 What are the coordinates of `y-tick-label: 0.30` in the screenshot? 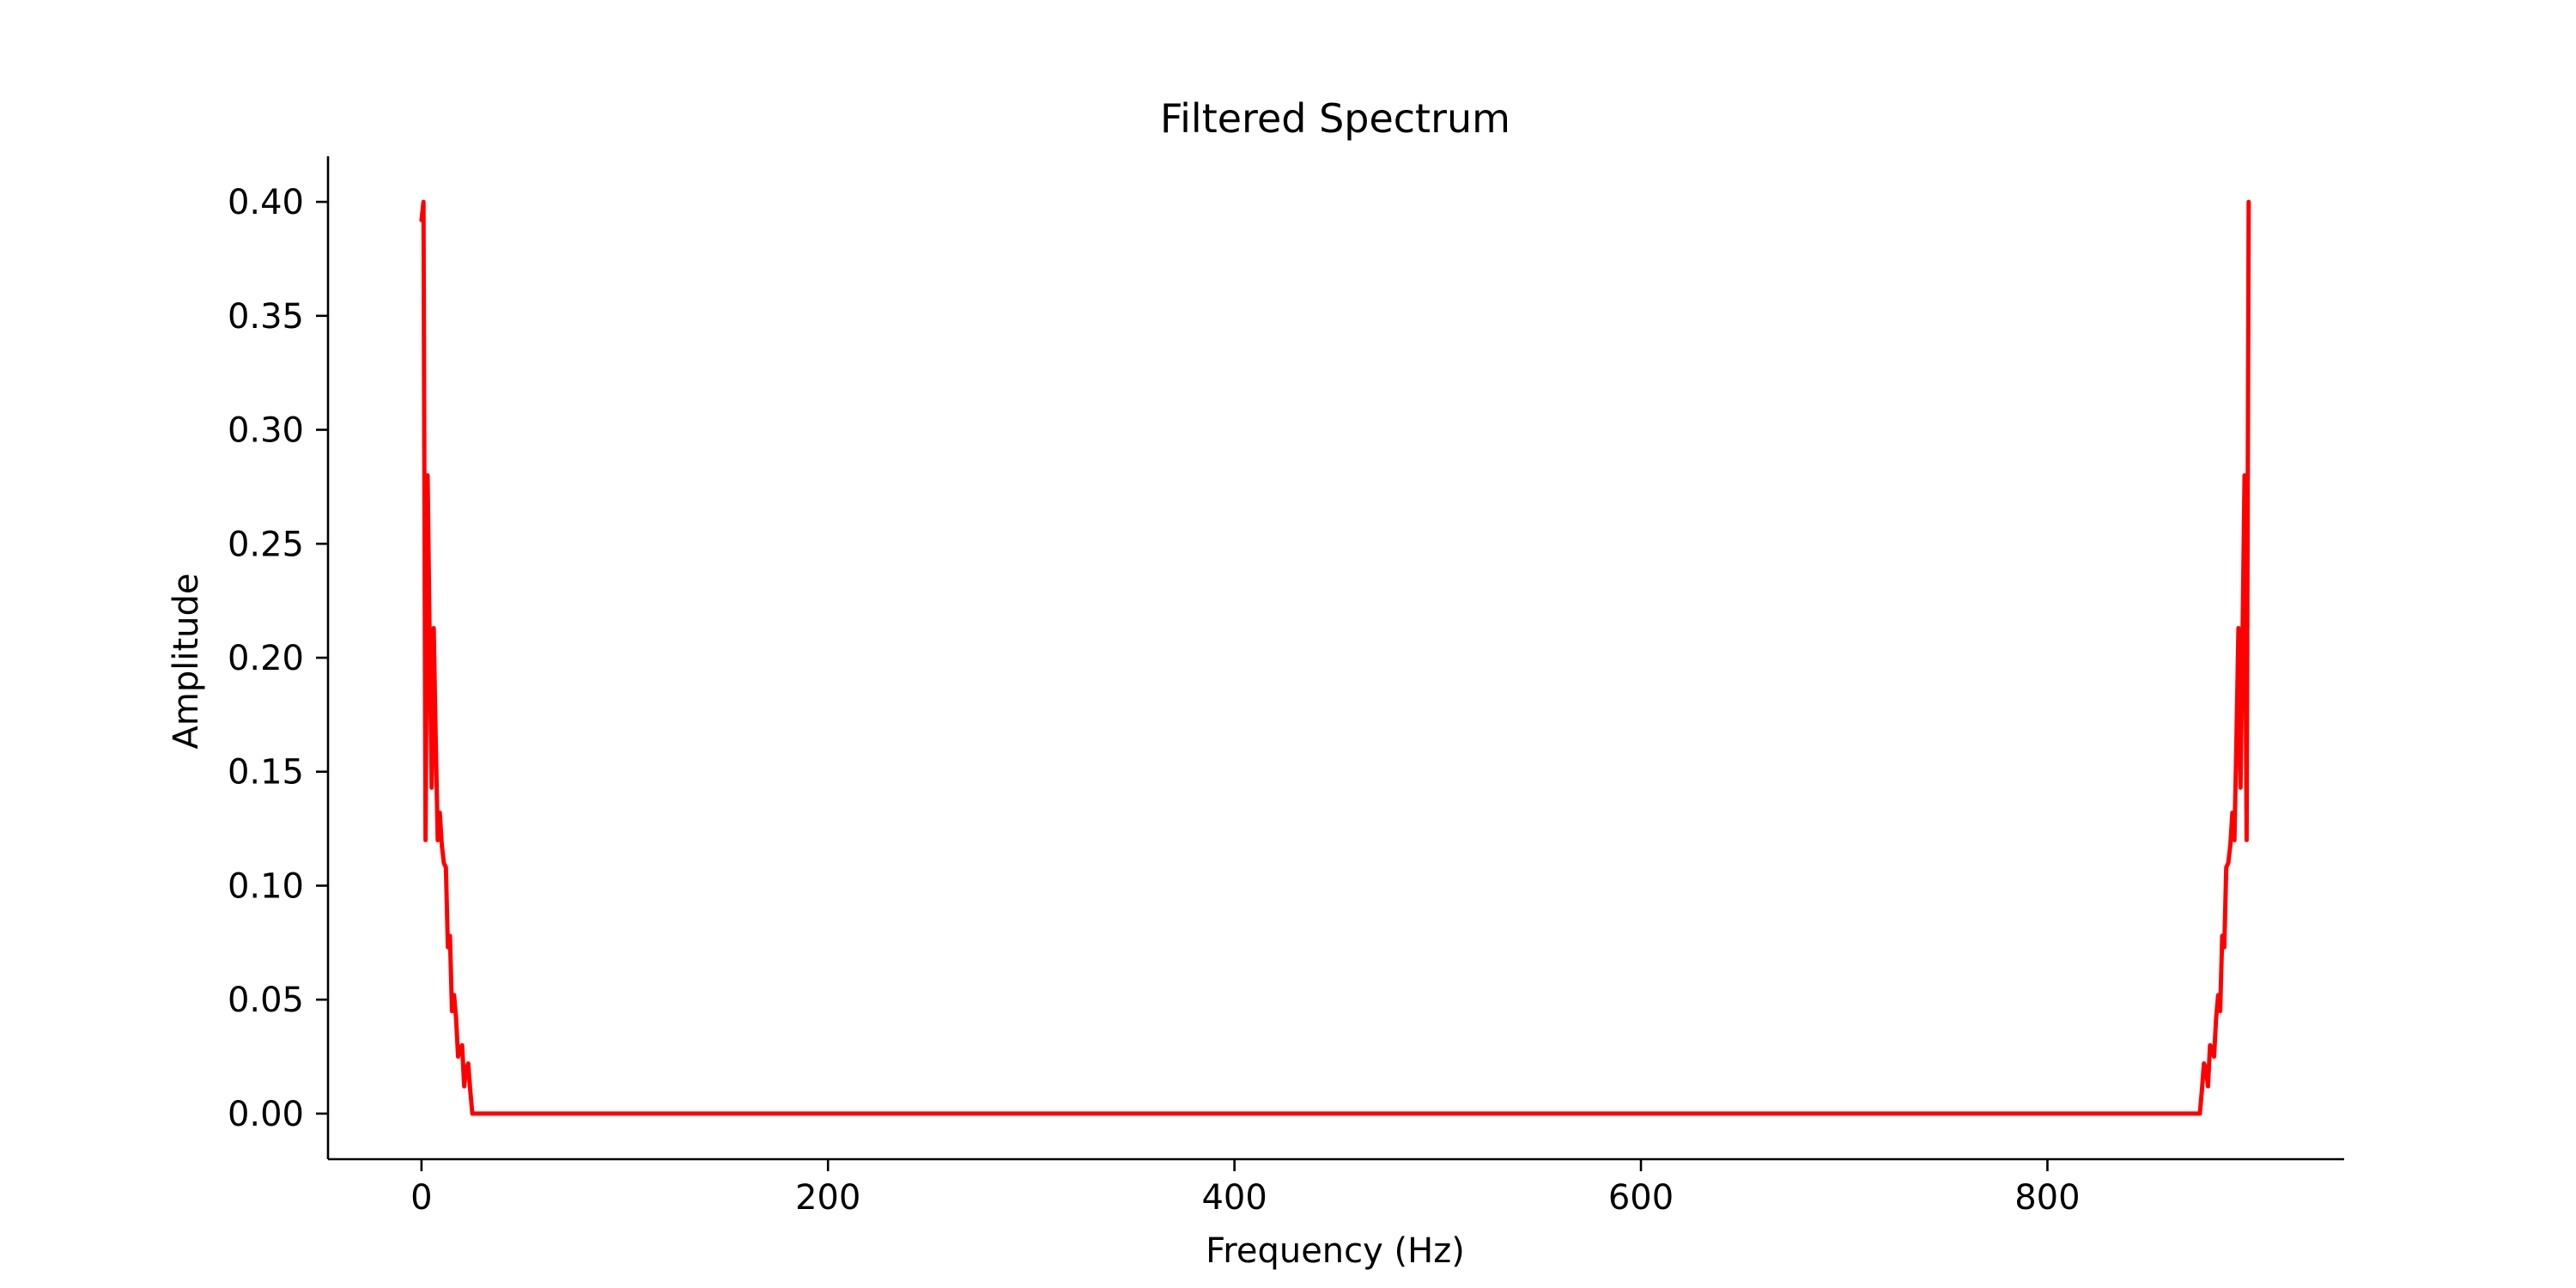 It's located at (266, 431).